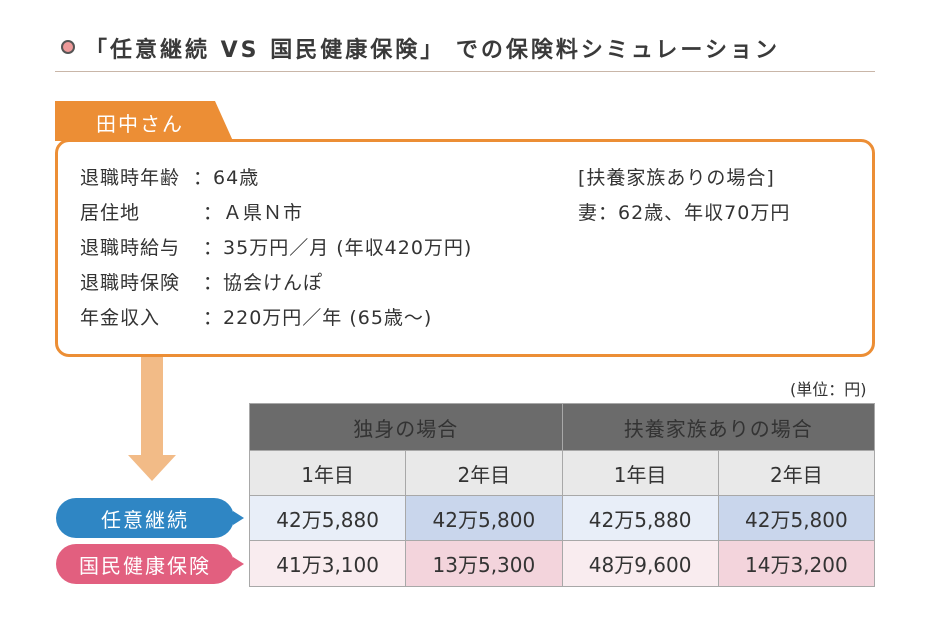 The height and width of the screenshot is (633, 939). Describe the element at coordinates (236, 178) in the screenshot. I see `detail-value: 64歳` at that location.